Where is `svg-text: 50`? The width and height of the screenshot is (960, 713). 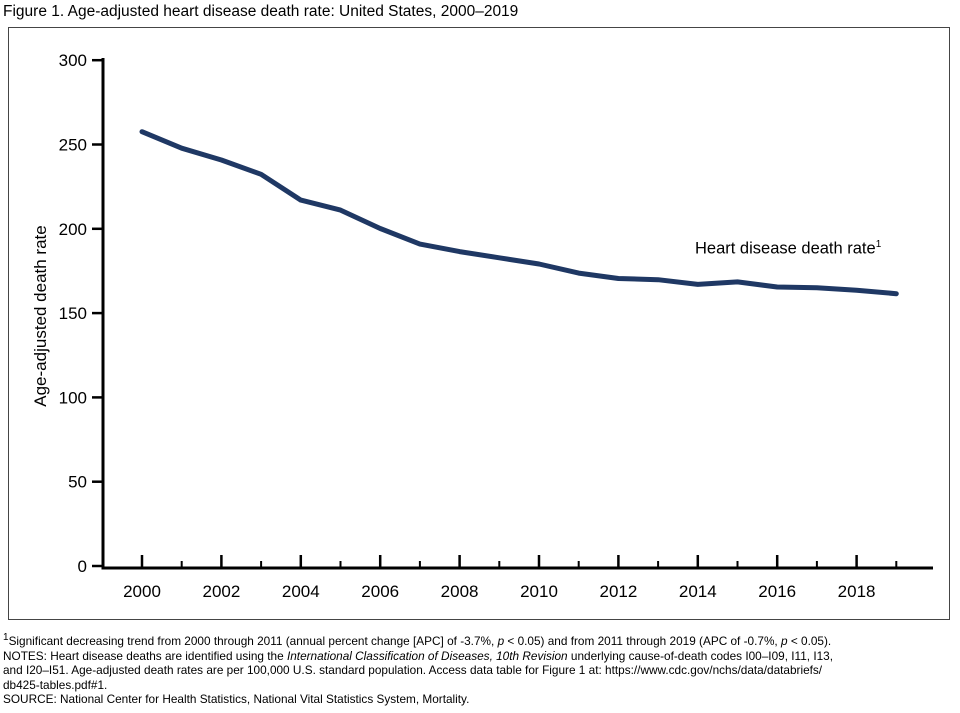 svg-text: 50 is located at coordinates (77, 482).